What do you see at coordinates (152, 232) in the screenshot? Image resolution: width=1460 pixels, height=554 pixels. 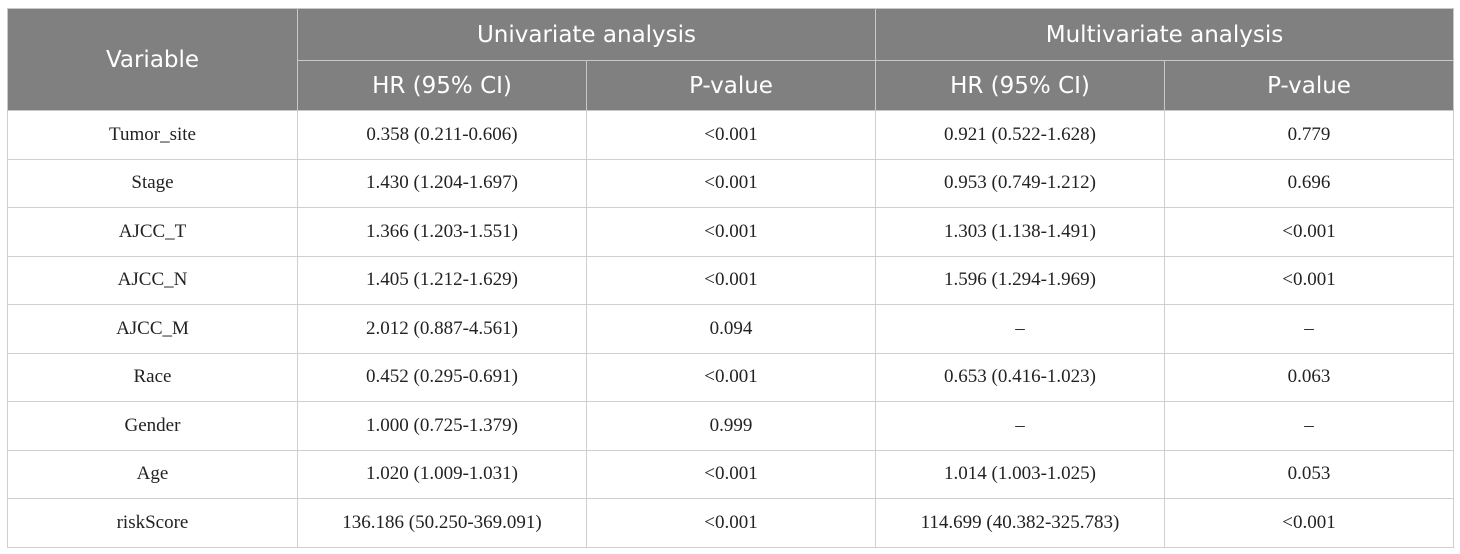 I see `variable-cell: AJCC_T` at bounding box center [152, 232].